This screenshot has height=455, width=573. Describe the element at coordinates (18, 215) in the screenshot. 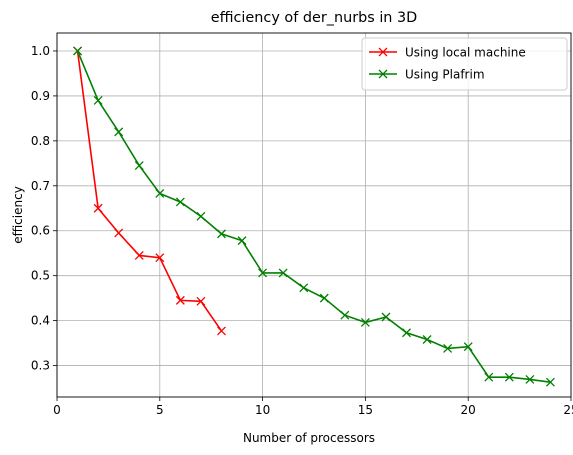

I see `y-axis-title: efficiency` at that location.